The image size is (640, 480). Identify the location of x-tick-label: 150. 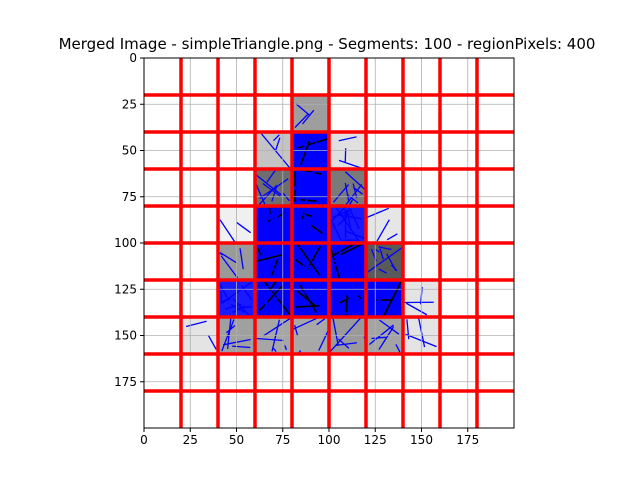
(421, 440).